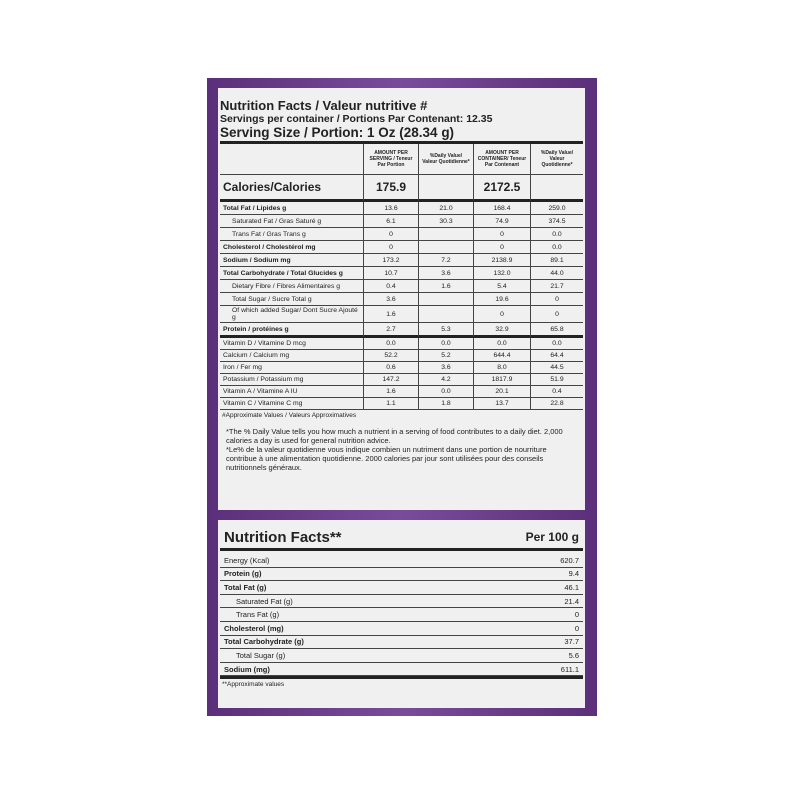  I want to click on row-value: 620.7, so click(569, 560).